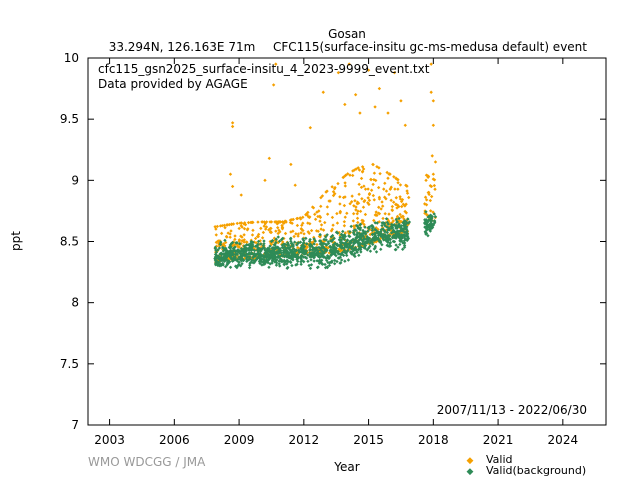  Describe the element at coordinates (75, 425) in the screenshot. I see `y-tick-label: 7` at that location.